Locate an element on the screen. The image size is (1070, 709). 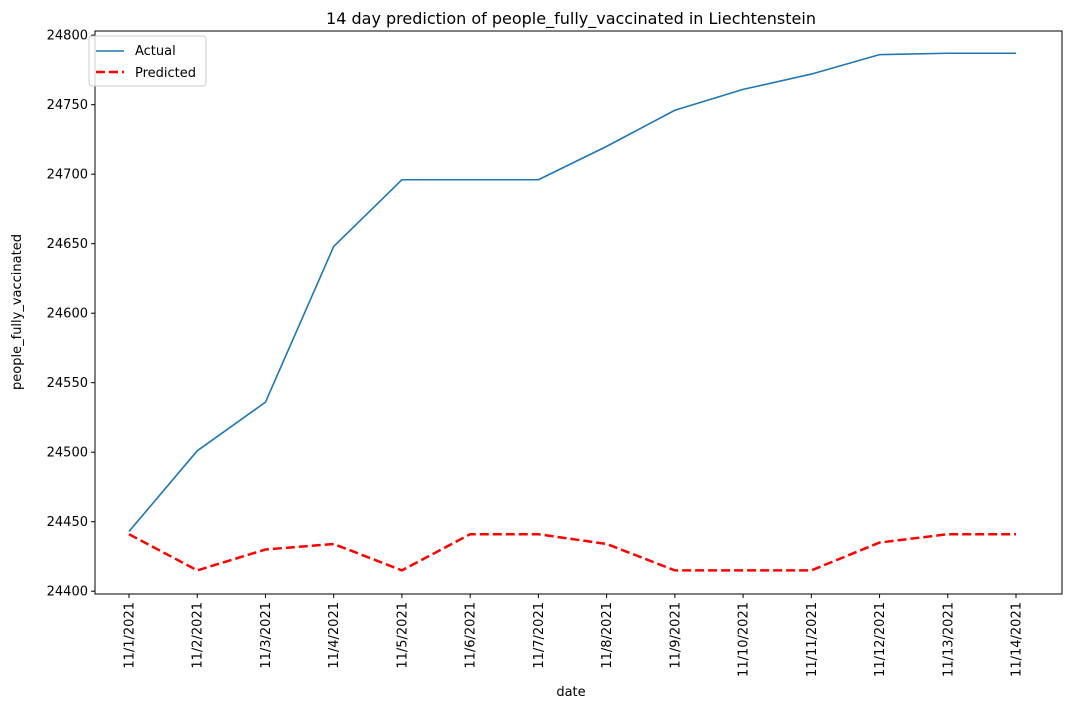
x-tick-label: 11/7/2021 is located at coordinates (539, 635).